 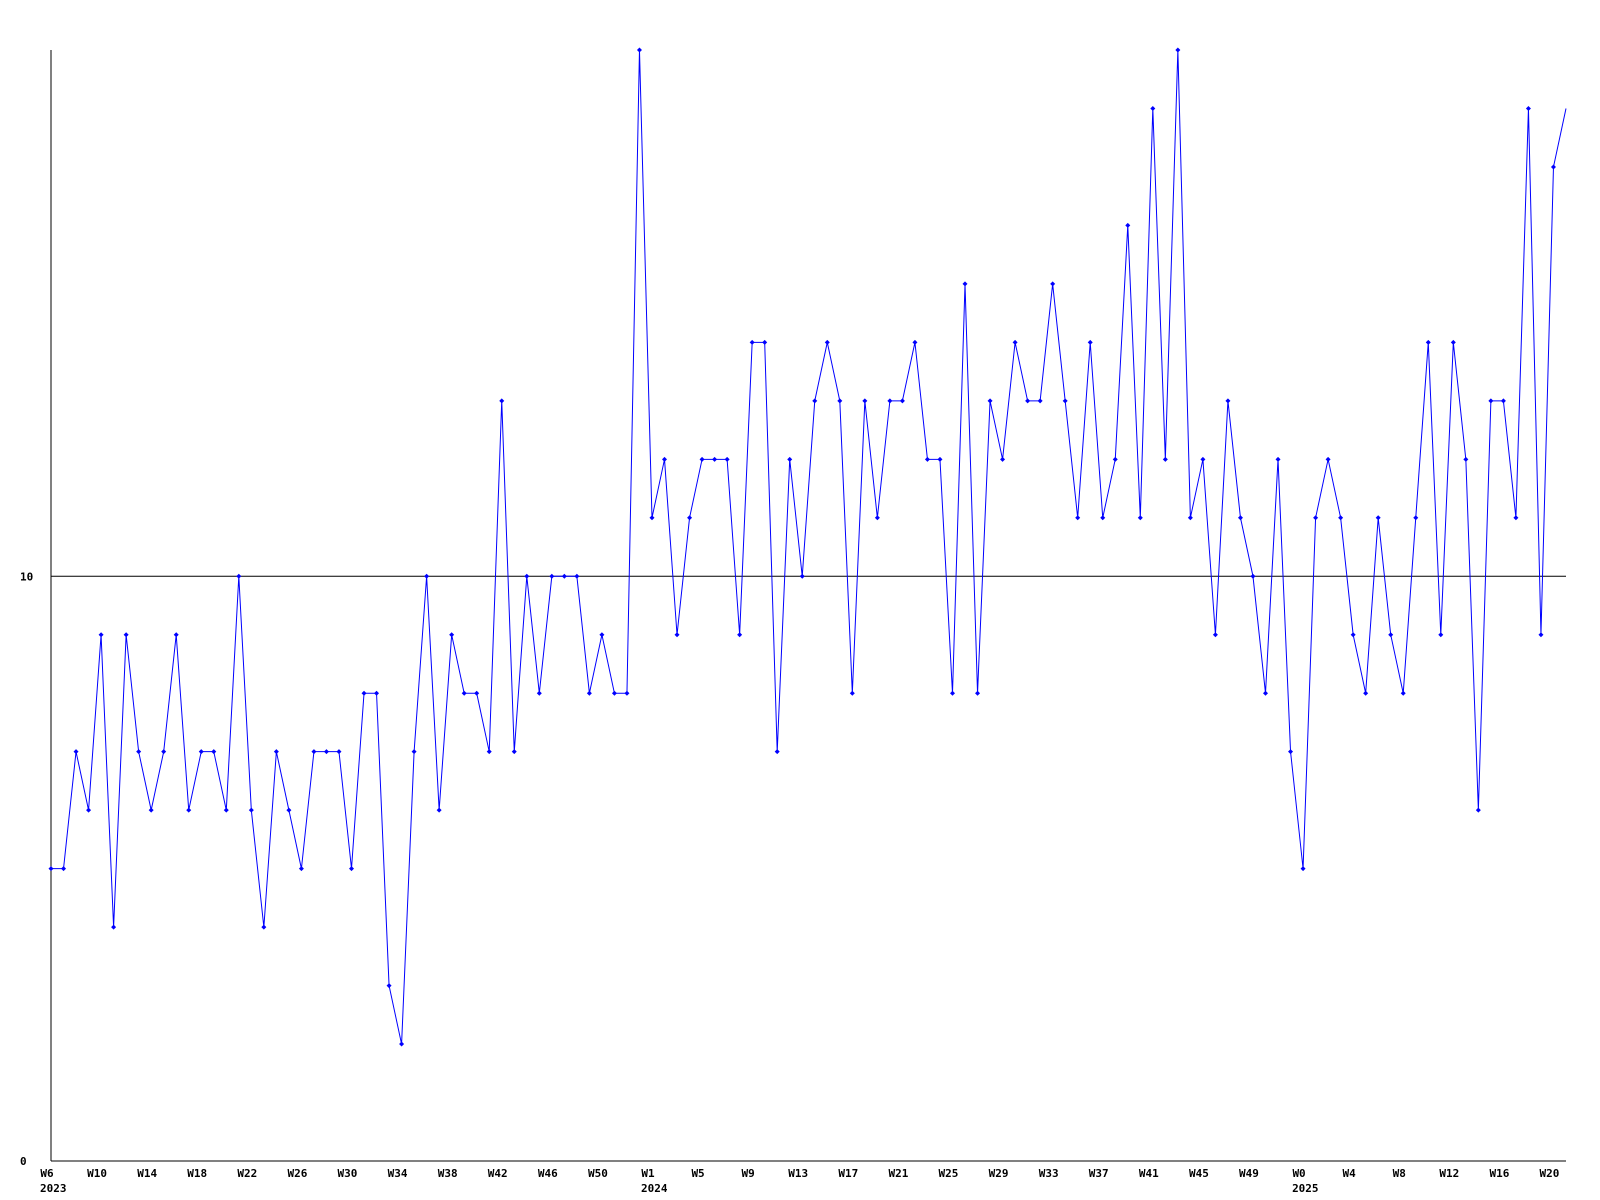 What do you see at coordinates (247, 1173) in the screenshot?
I see `x-tick-label: W22` at bounding box center [247, 1173].